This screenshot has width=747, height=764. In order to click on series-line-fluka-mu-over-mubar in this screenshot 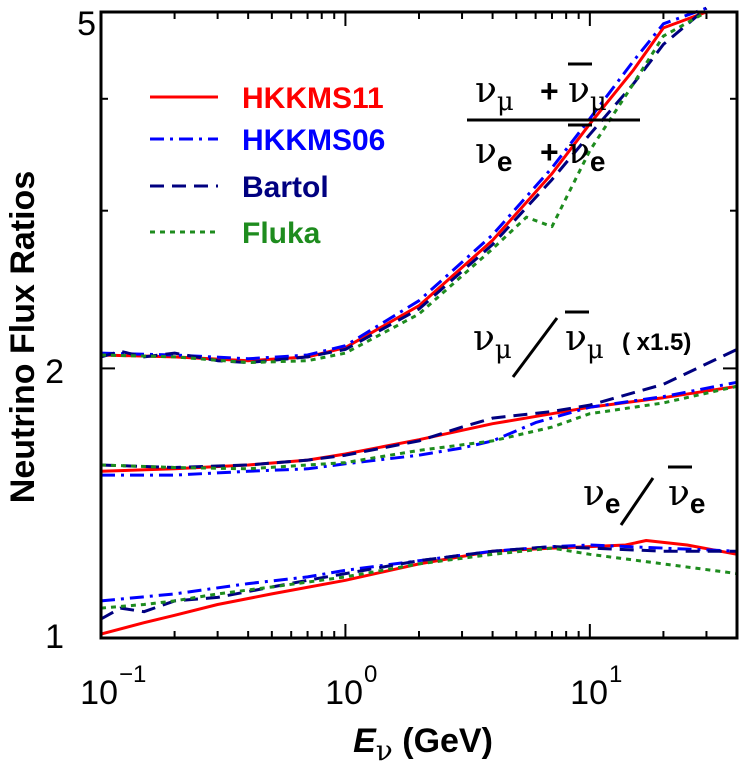, I will do `click(419, 427)`.